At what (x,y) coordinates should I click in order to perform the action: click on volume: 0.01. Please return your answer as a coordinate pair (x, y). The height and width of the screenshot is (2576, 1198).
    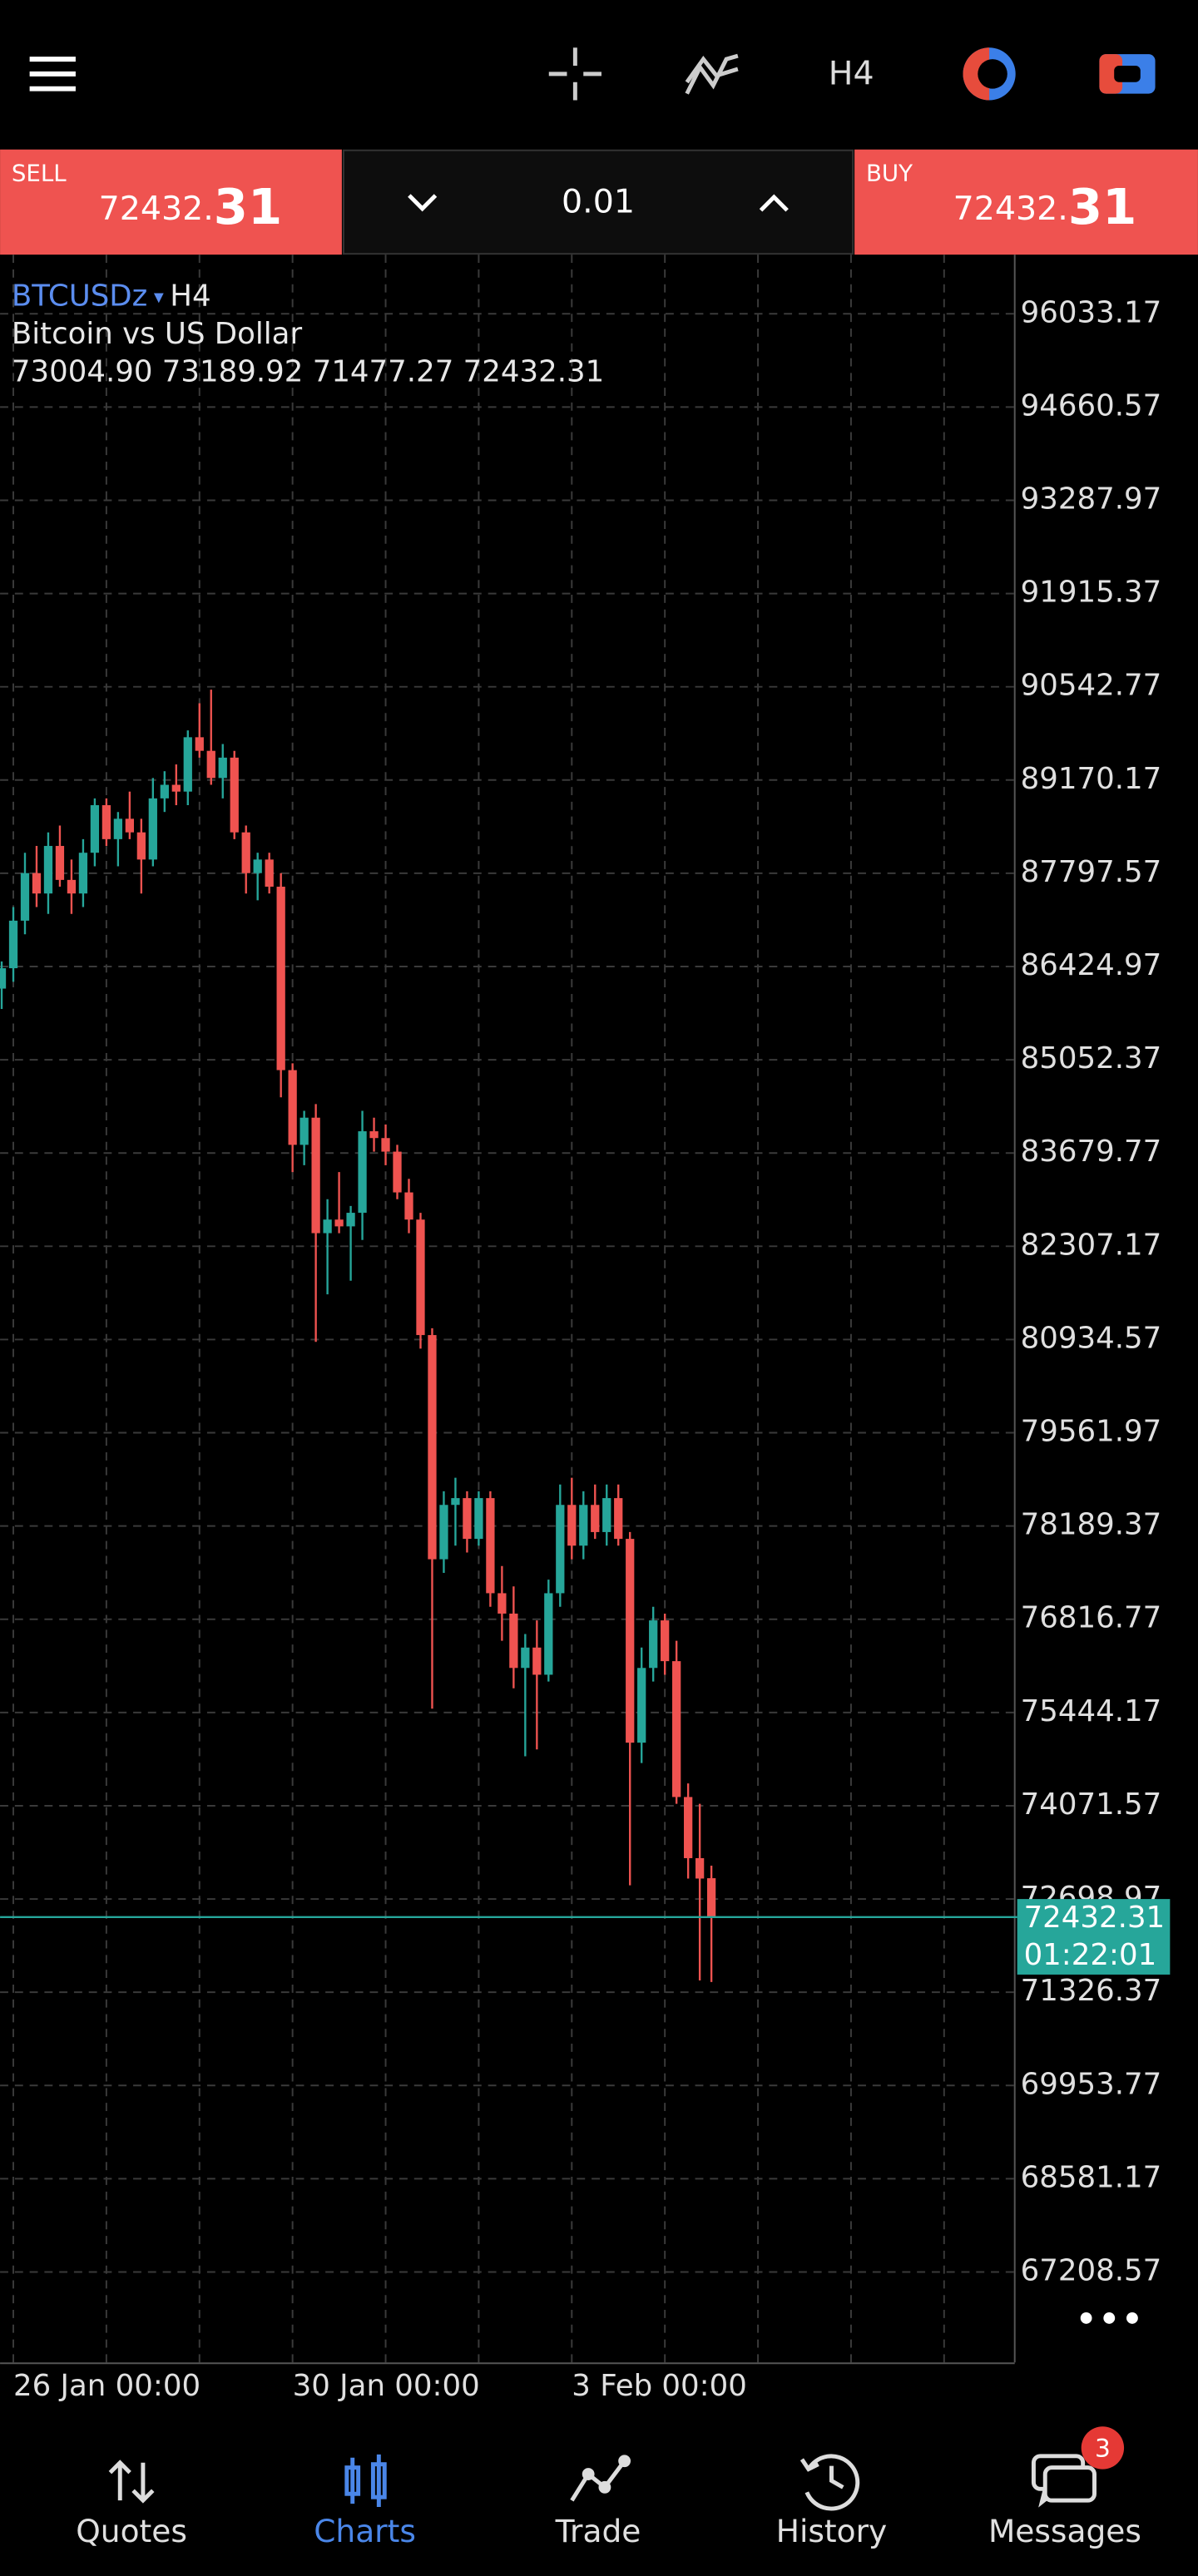
    Looking at the image, I should click on (599, 201).